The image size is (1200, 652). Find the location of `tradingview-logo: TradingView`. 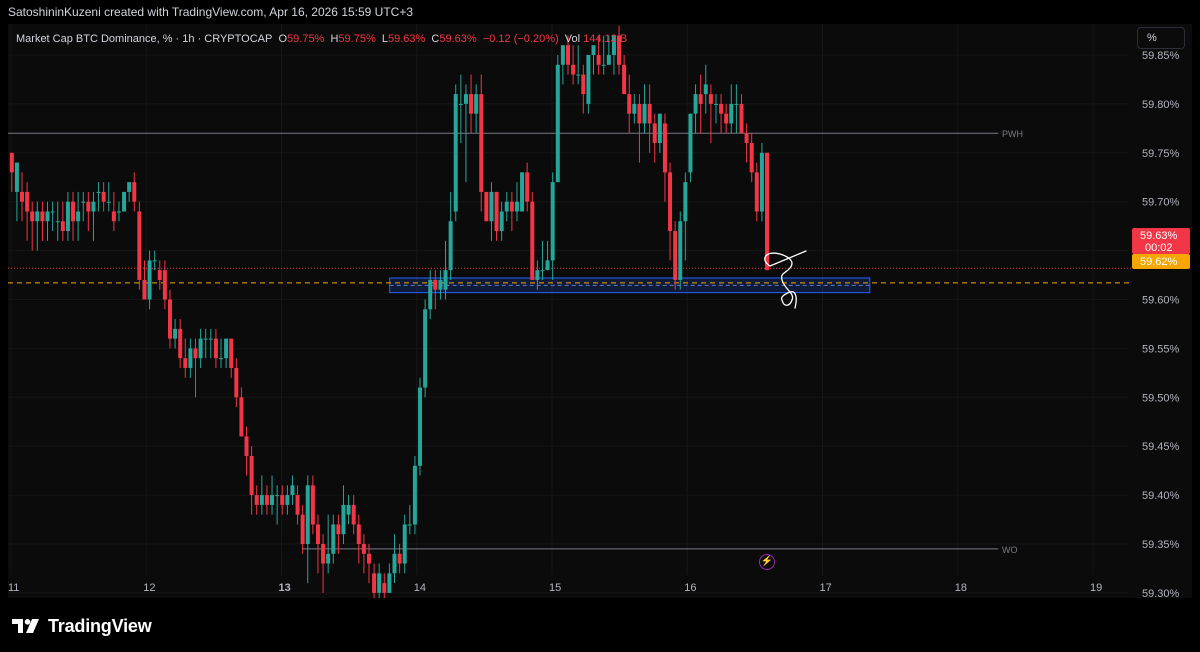

tradingview-logo: TradingView is located at coordinates (82, 626).